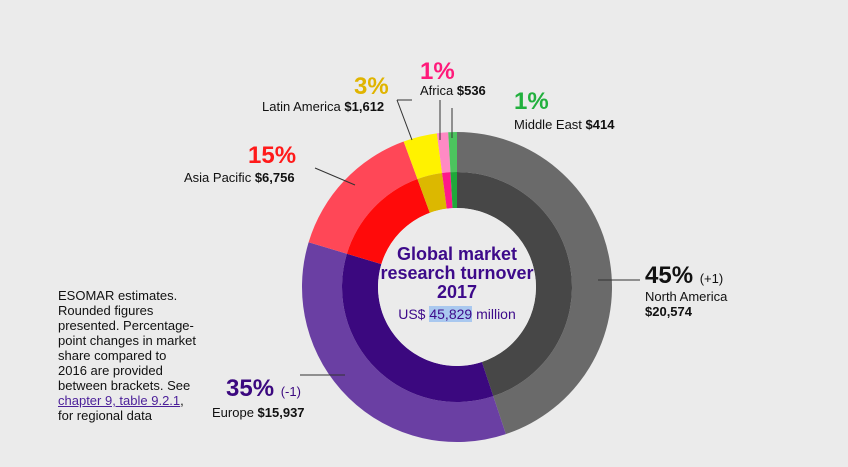 This screenshot has width=848, height=467. What do you see at coordinates (453, 90) in the screenshot?
I see `label-africa: Africa $536` at bounding box center [453, 90].